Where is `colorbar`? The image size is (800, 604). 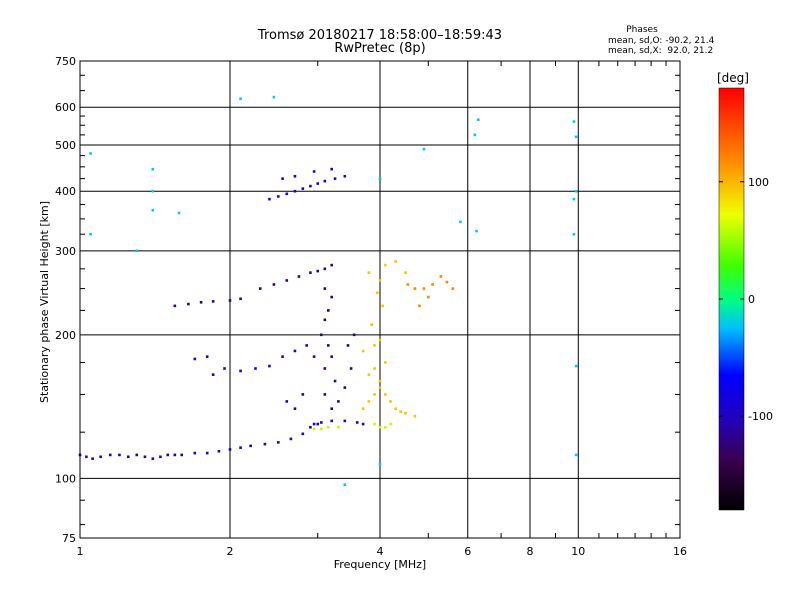
colorbar is located at coordinates (731, 299).